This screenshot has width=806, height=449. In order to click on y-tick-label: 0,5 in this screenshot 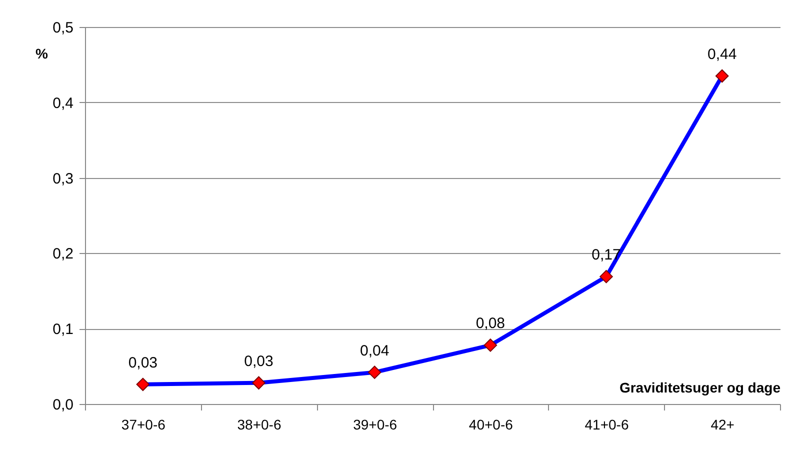, I will do `click(63, 28)`.